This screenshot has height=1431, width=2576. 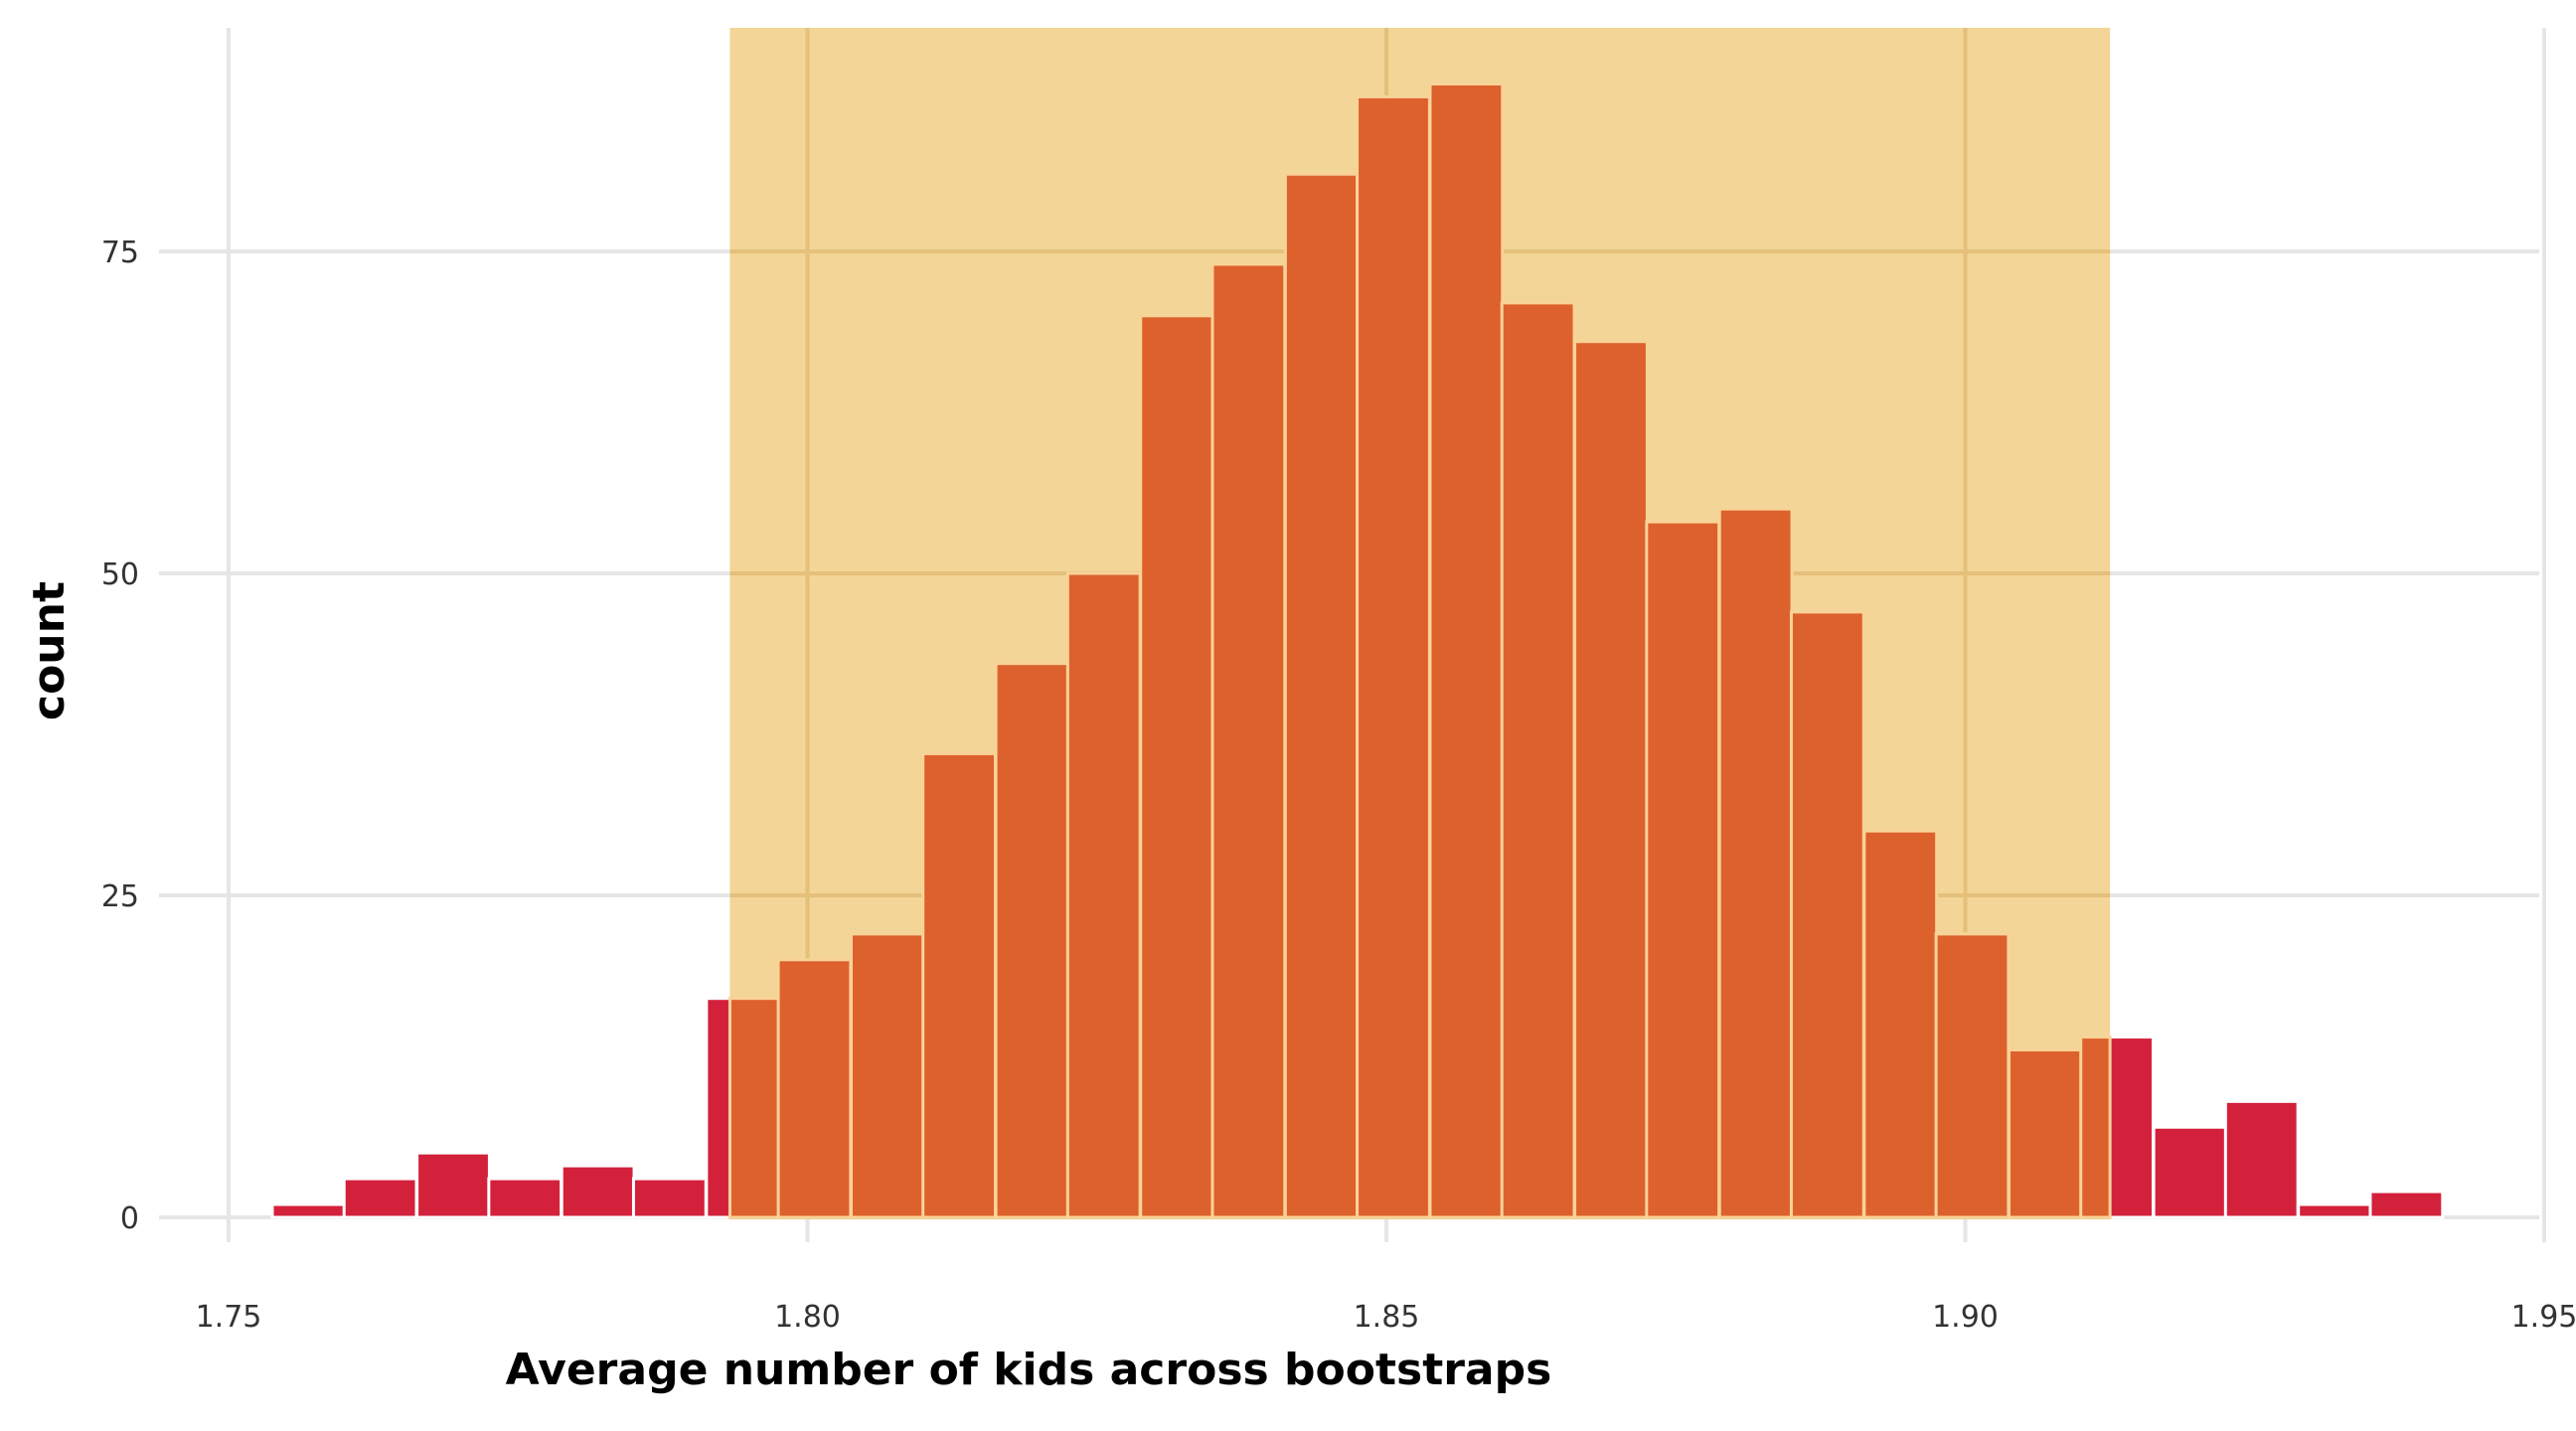 What do you see at coordinates (129, 1218) in the screenshot?
I see `y-tick-label: 0` at bounding box center [129, 1218].